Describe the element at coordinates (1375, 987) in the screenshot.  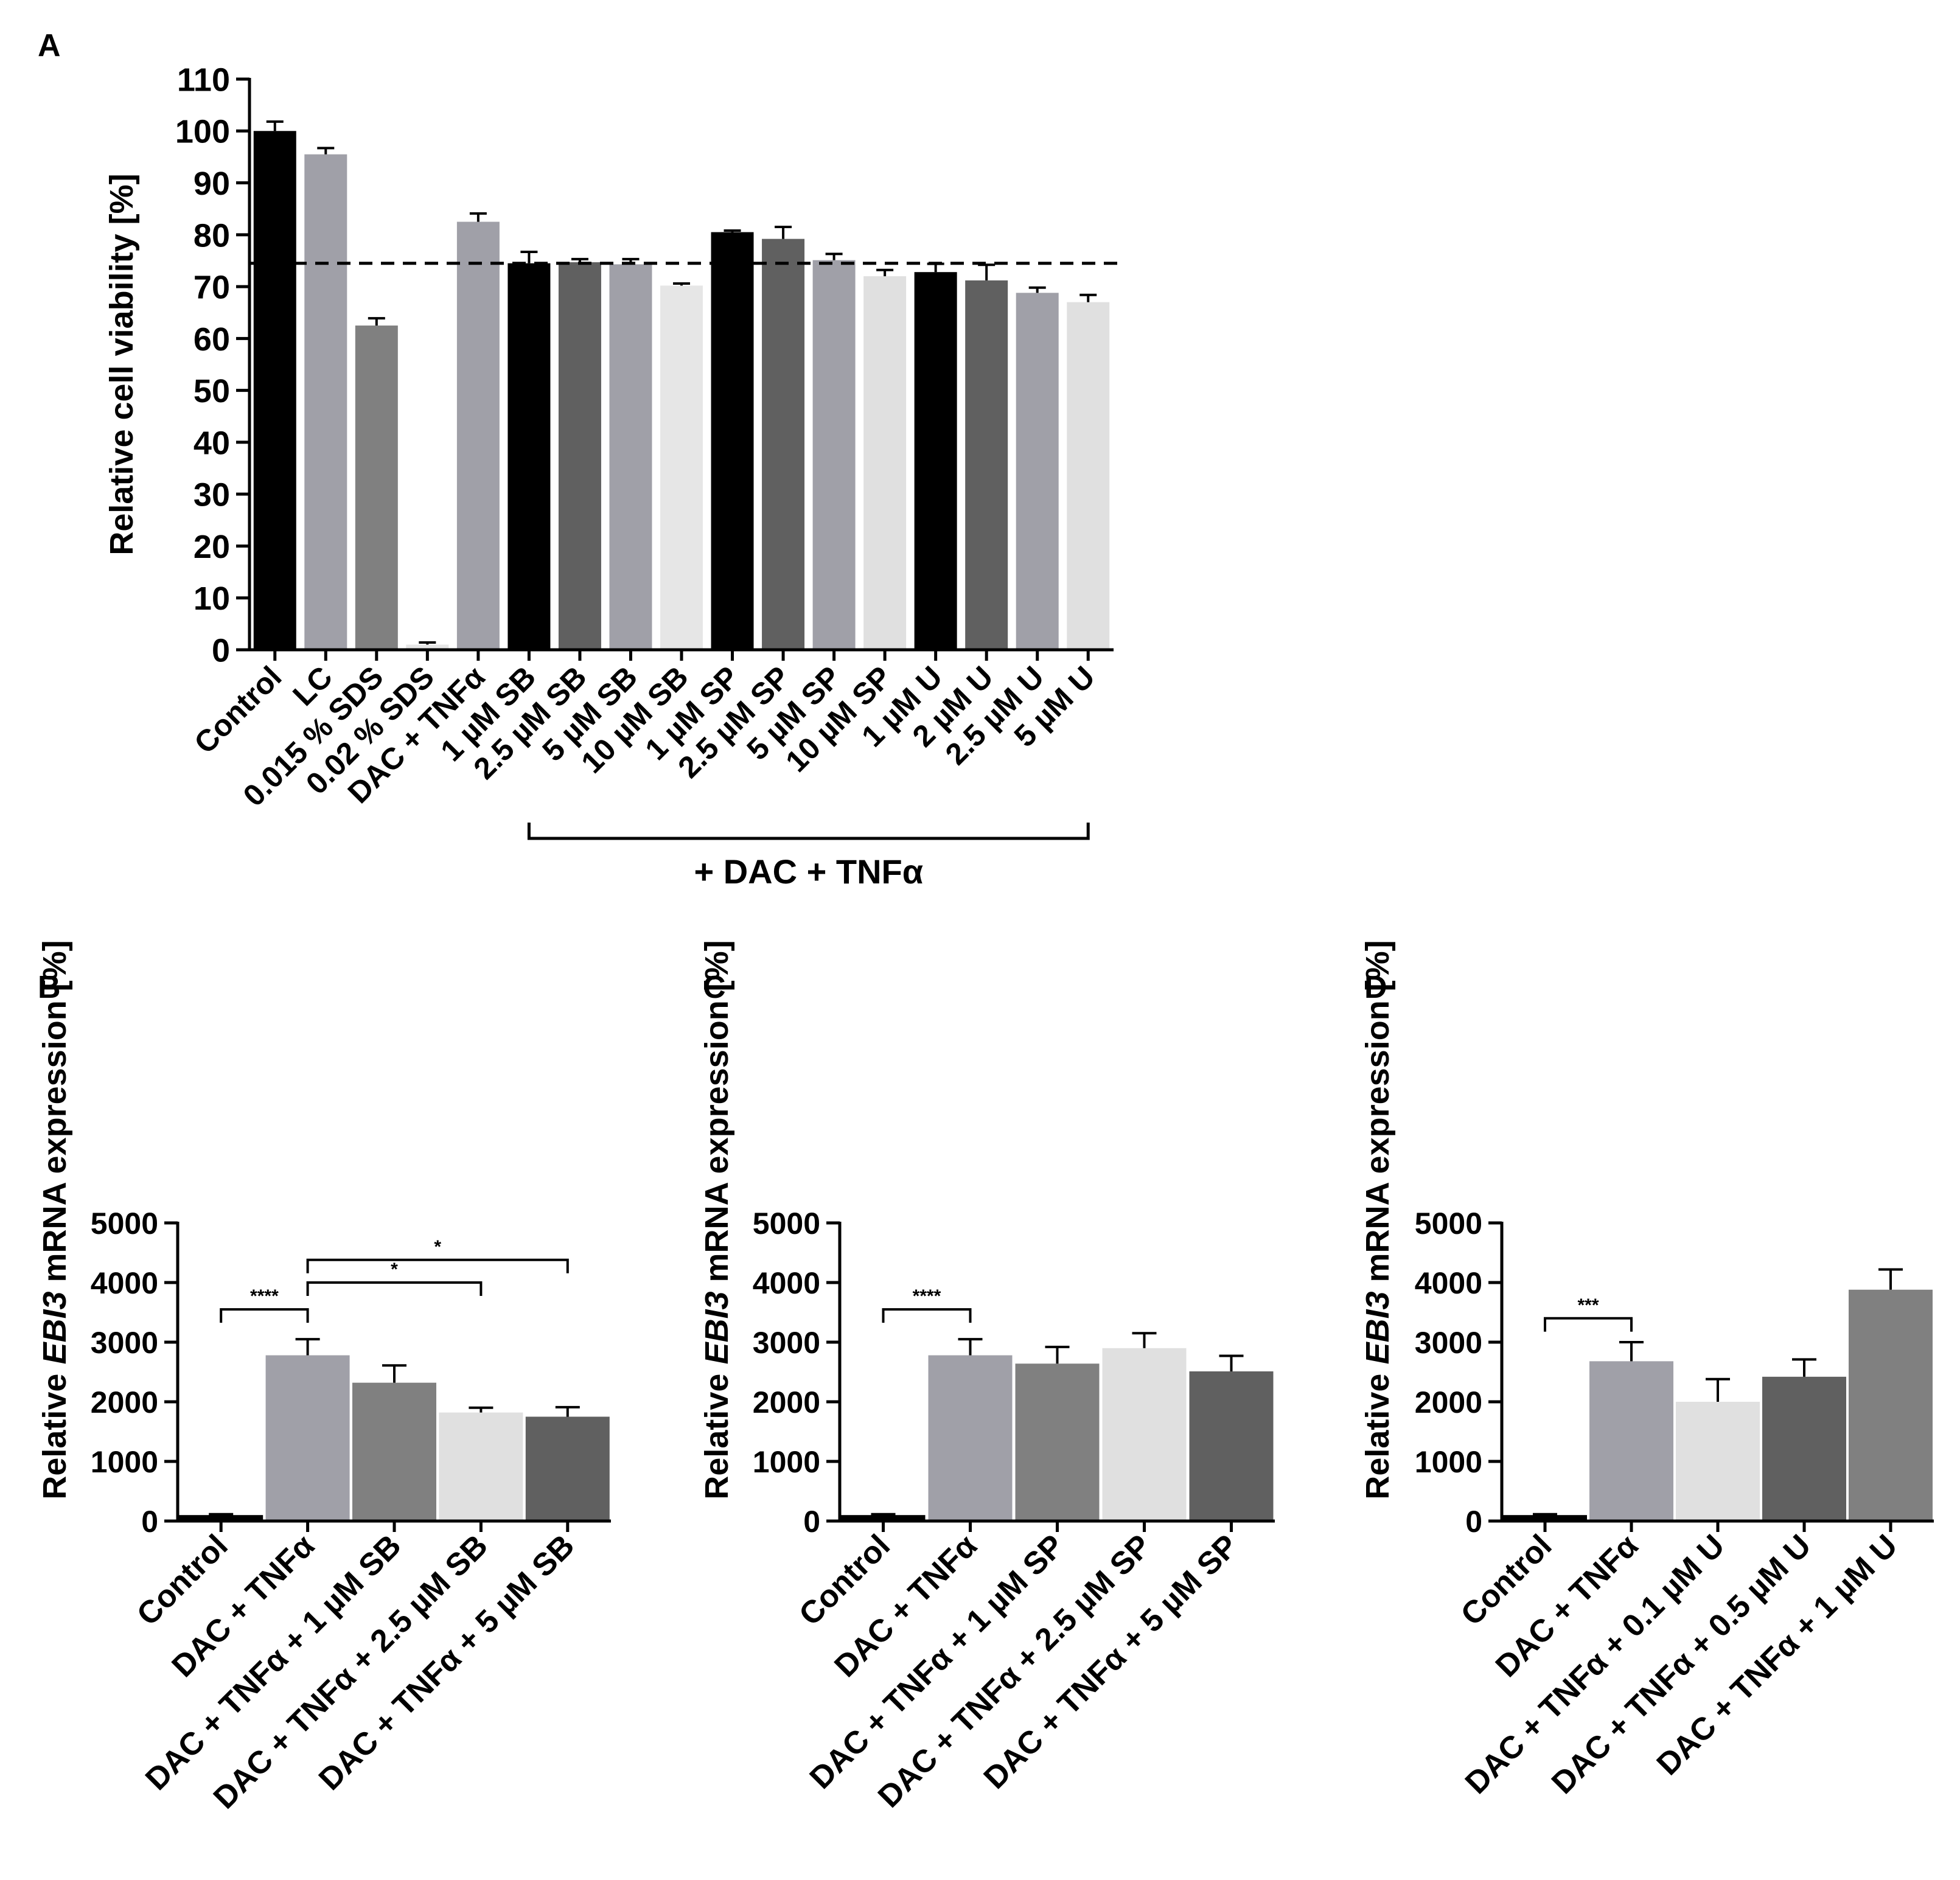
I see `panel-letter: D` at that location.